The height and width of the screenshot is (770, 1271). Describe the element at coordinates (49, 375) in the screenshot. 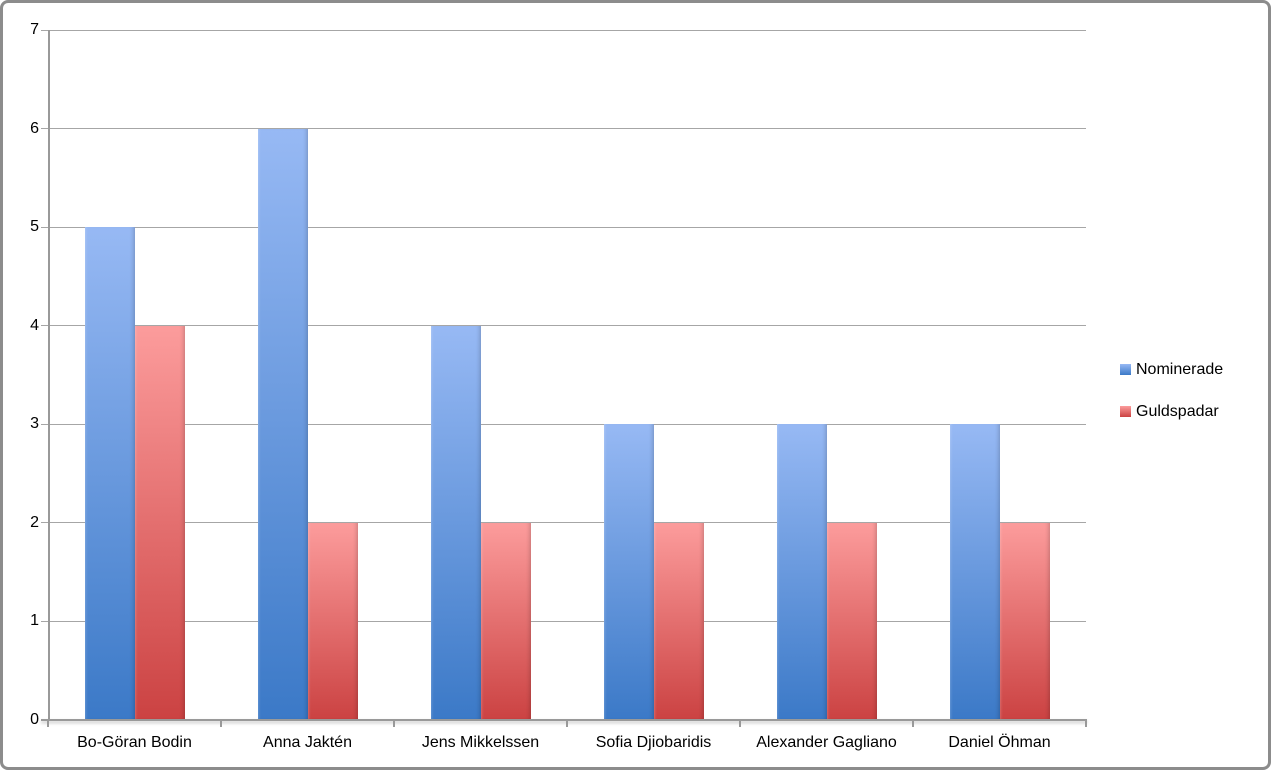

I see `y-axis-line` at that location.